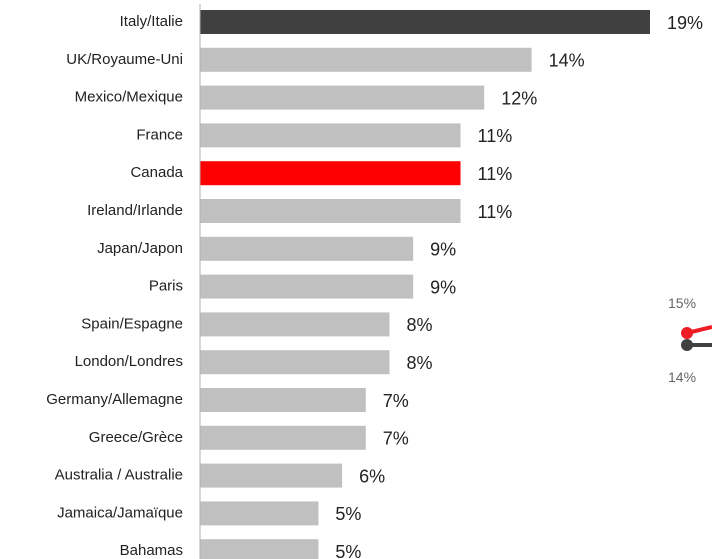  Describe the element at coordinates (682, 303) in the screenshot. I see `side-legend-upper-value: 15%` at that location.